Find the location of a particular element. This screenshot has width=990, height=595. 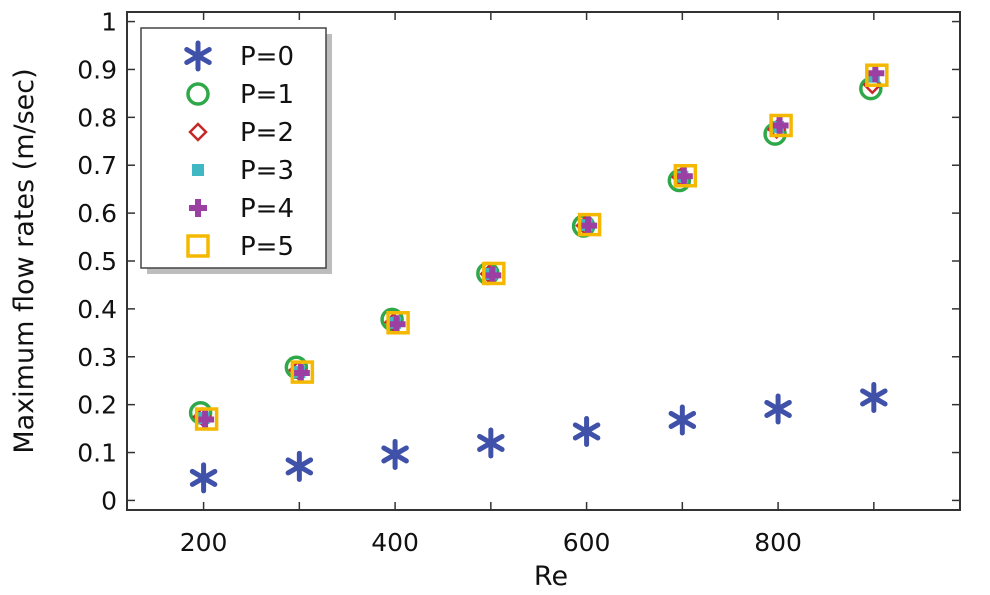

legend-marker-P0 is located at coordinates (198, 56).